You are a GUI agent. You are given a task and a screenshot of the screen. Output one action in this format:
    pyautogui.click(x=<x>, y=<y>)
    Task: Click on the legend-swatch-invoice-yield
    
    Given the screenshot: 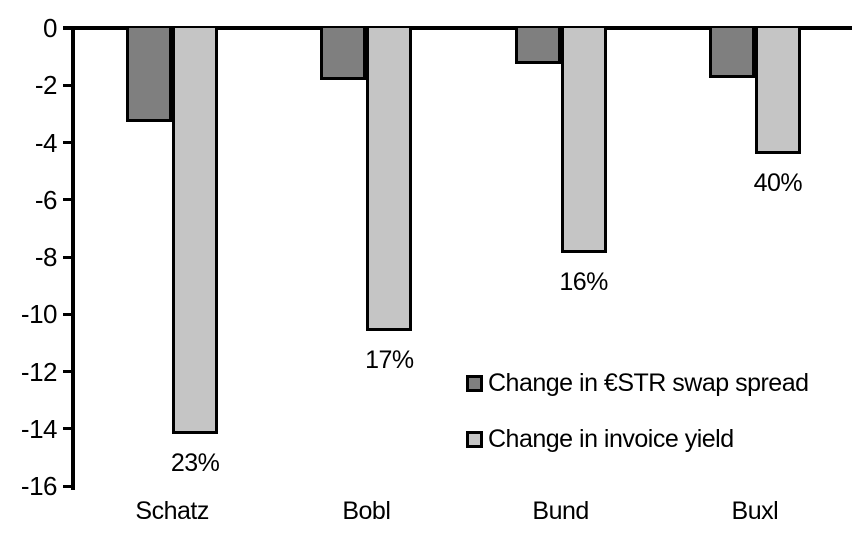 What is the action you would take?
    pyautogui.click(x=474, y=439)
    